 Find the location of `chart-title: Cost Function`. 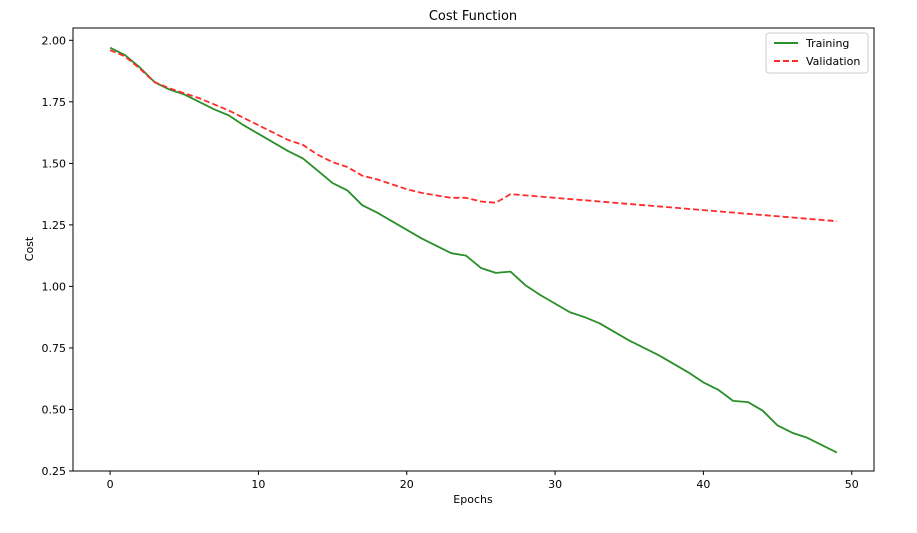

chart-title: Cost Function is located at coordinates (473, 16).